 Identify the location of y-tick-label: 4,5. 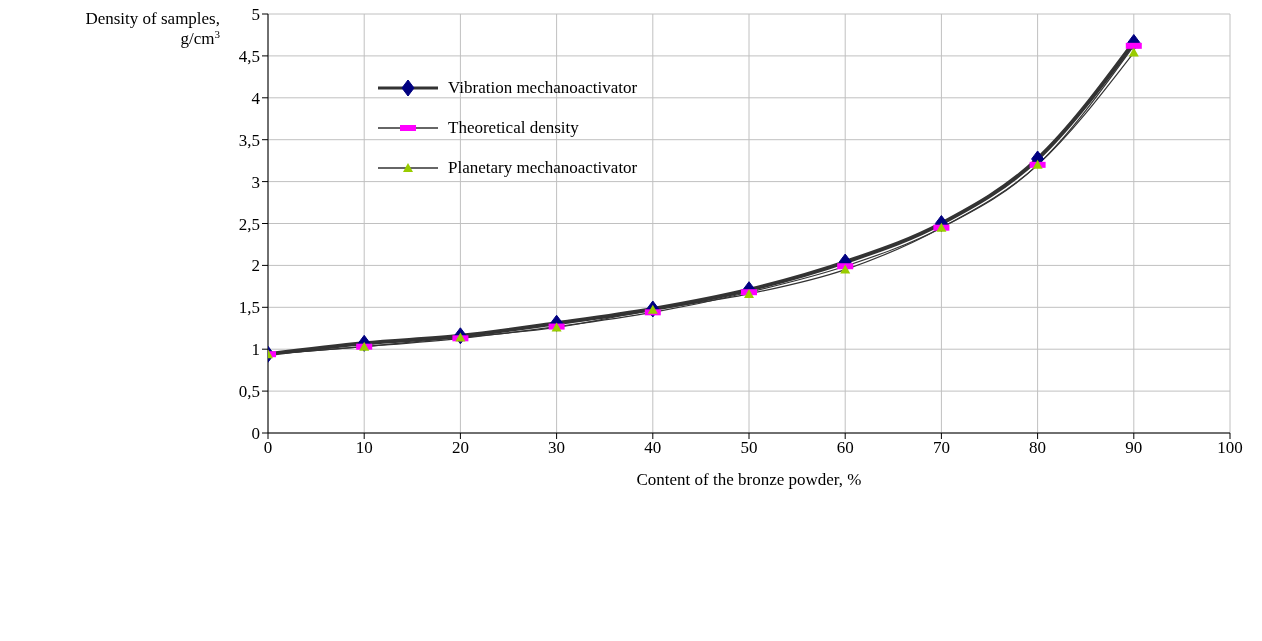
(249, 56).